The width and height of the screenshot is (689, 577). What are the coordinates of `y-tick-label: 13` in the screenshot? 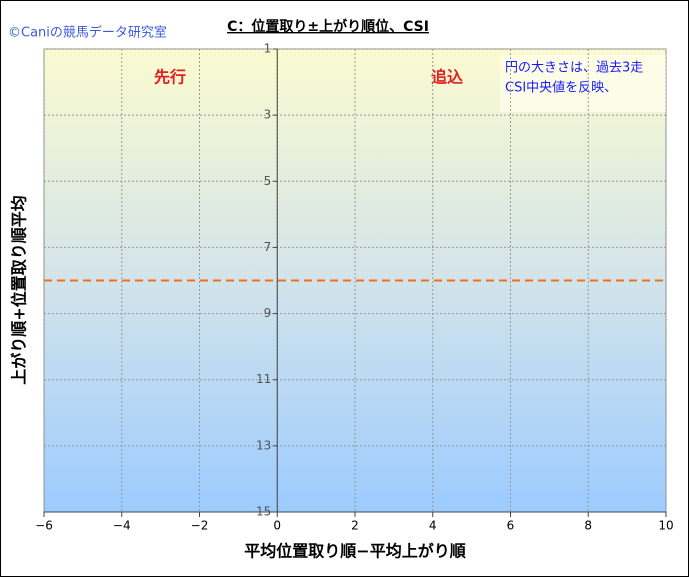 It's located at (263, 445).